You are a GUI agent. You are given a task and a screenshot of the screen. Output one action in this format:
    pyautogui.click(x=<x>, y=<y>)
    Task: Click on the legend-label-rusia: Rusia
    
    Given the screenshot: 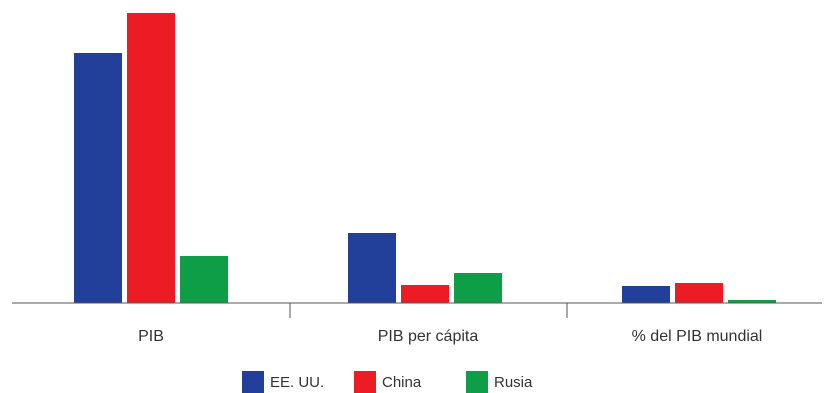 What is the action you would take?
    pyautogui.click(x=513, y=382)
    